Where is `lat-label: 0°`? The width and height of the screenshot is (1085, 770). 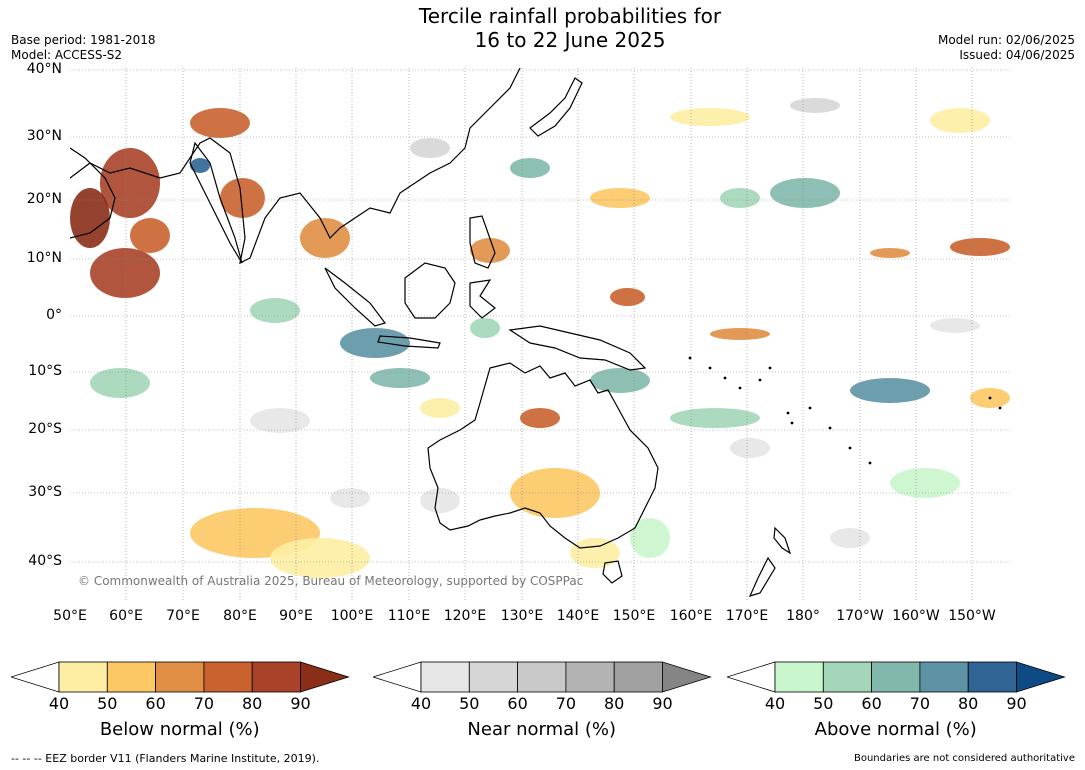 lat-label: 0° is located at coordinates (54, 315).